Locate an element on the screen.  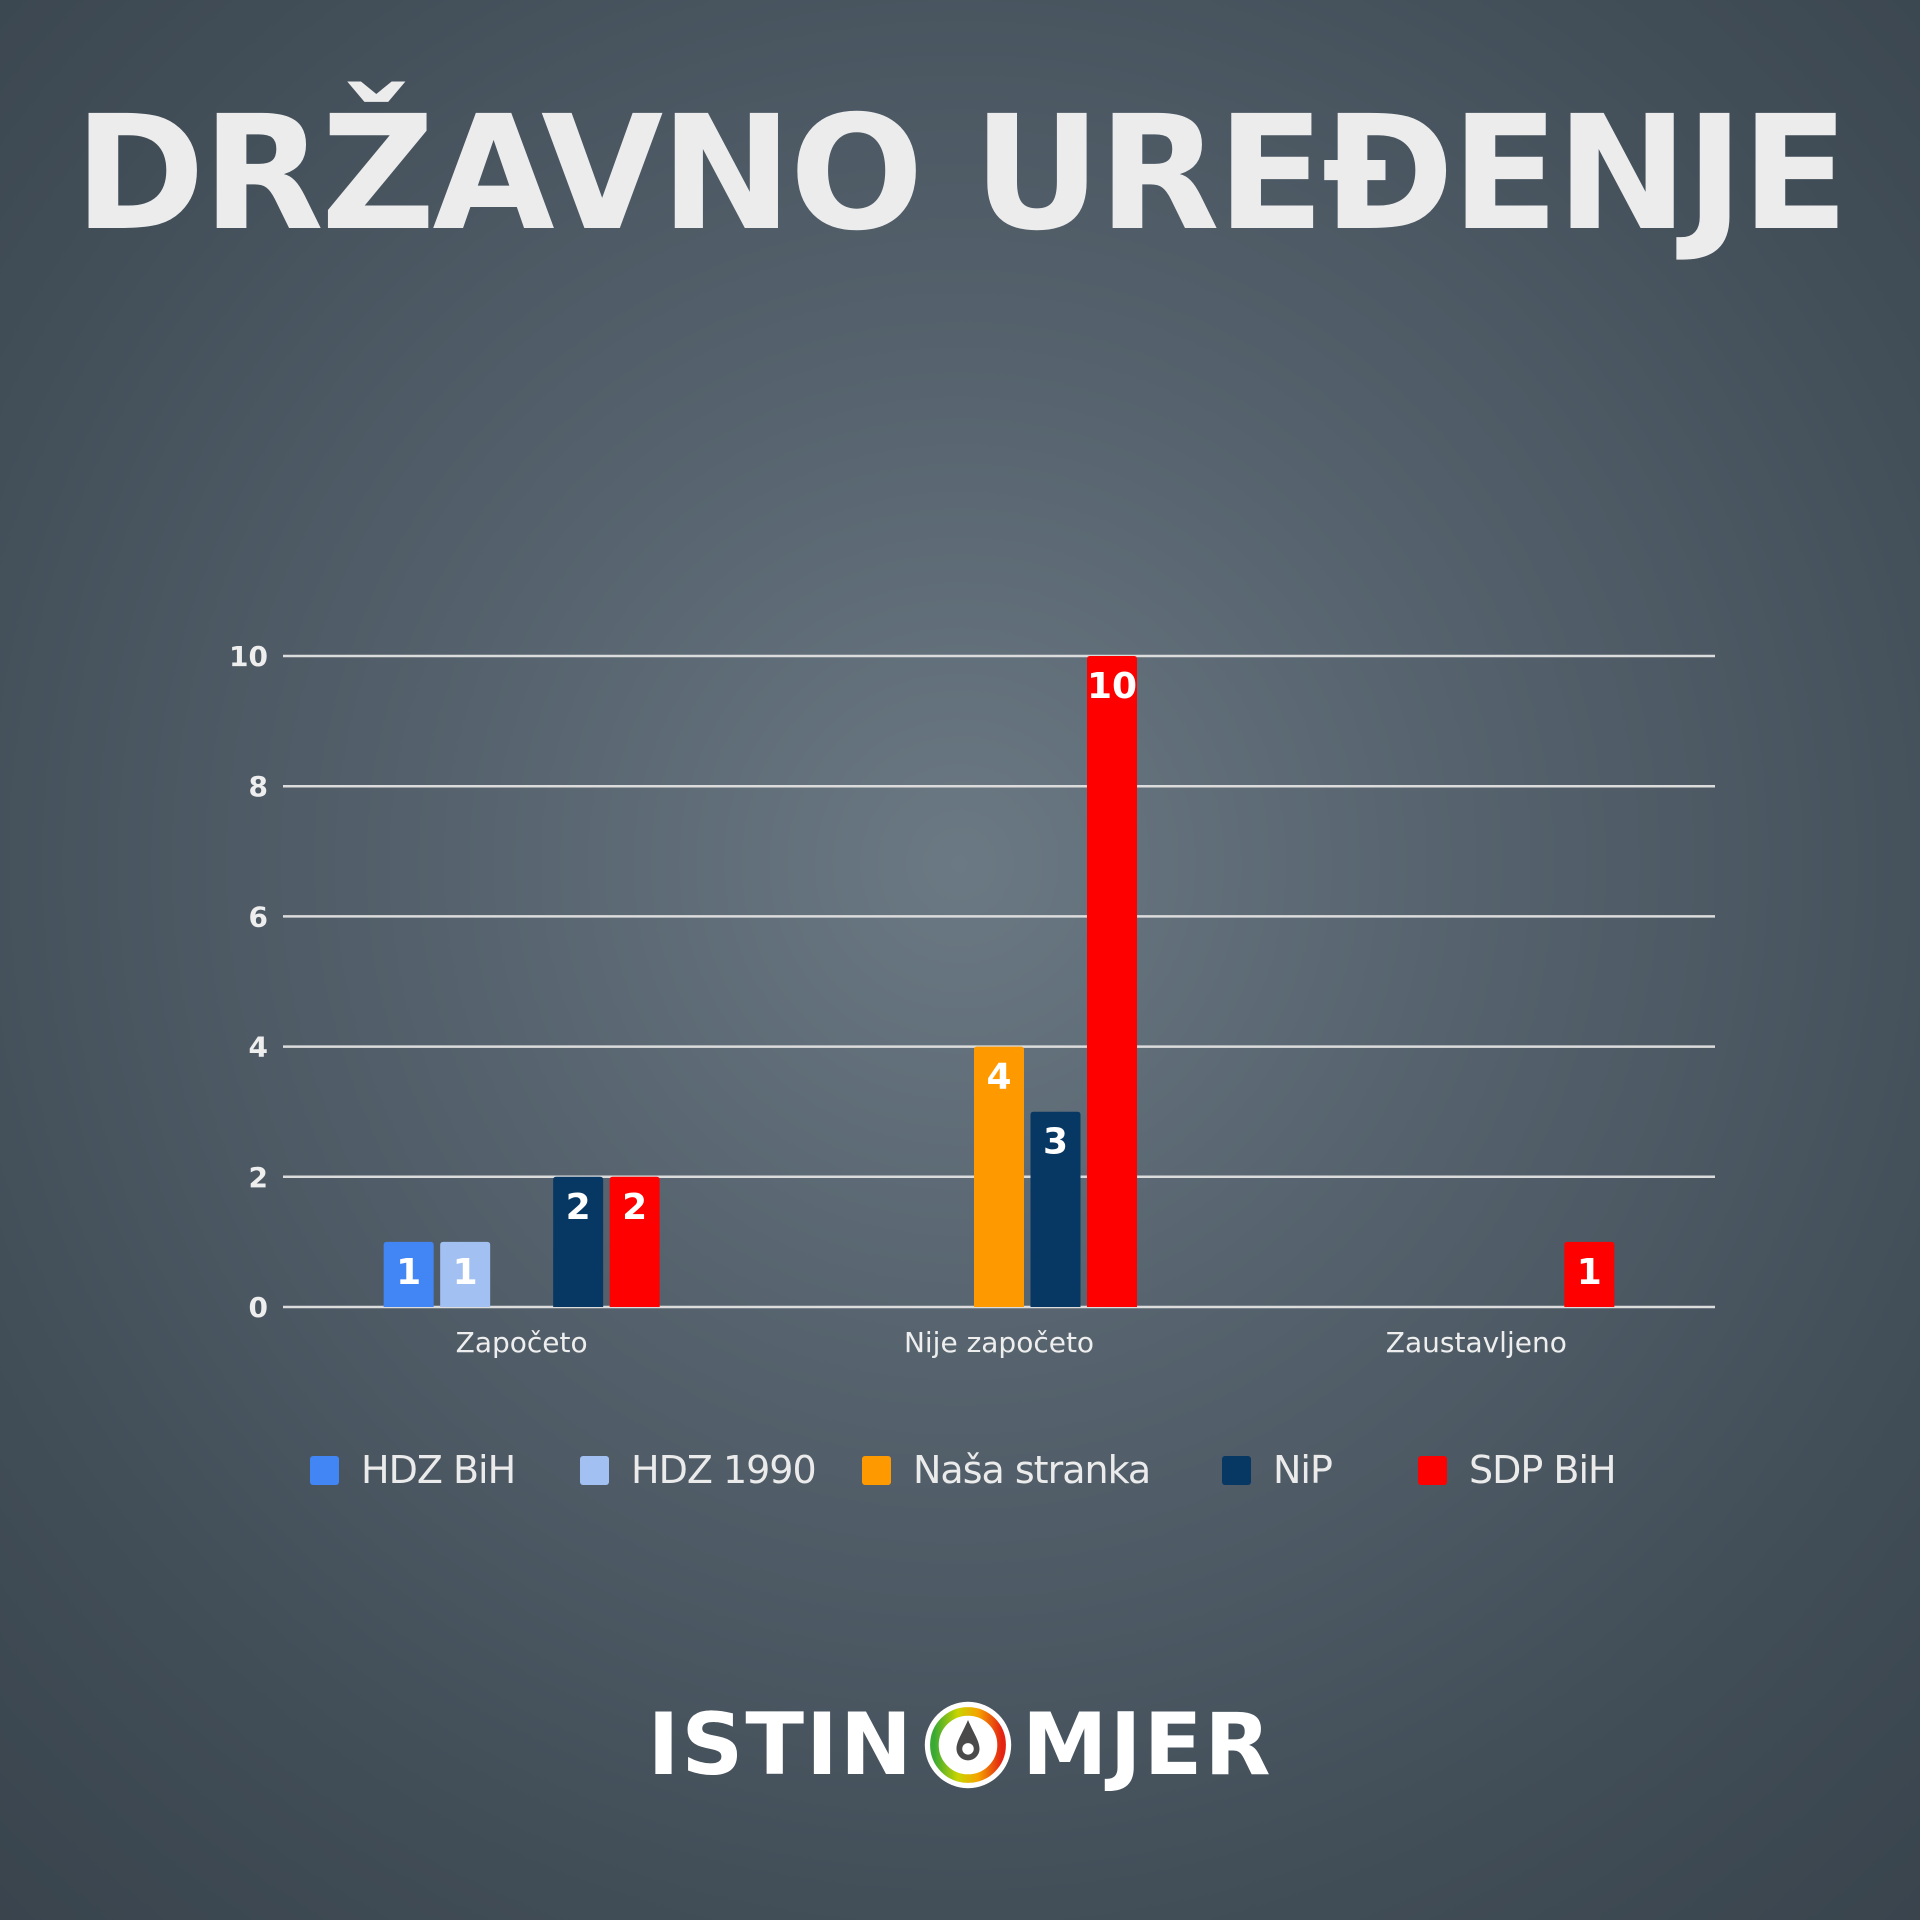
legend-label: HDZ BiH is located at coordinates (438, 1470).